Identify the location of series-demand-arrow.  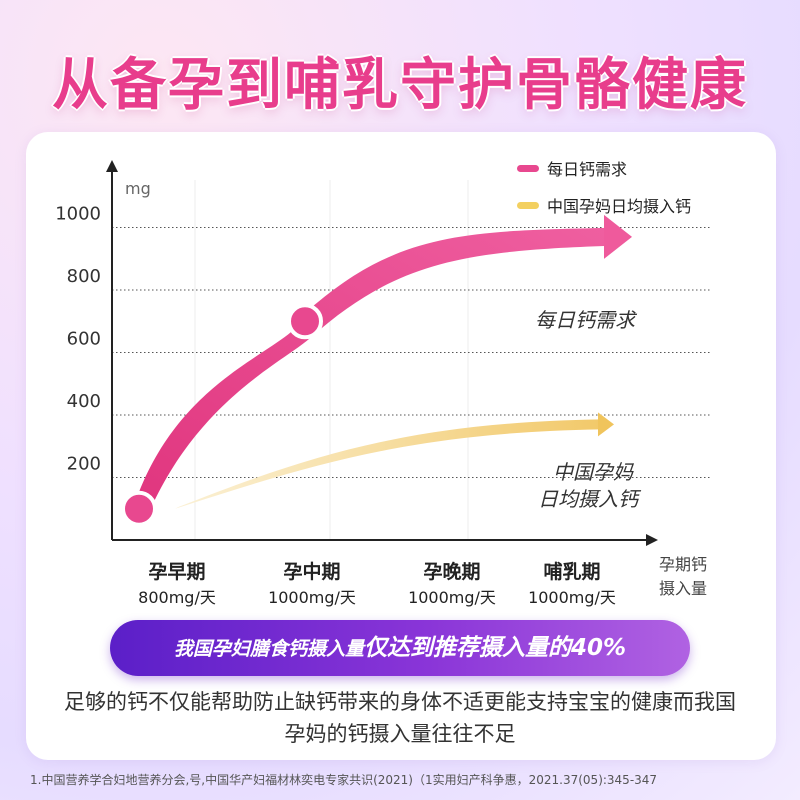
(618, 236).